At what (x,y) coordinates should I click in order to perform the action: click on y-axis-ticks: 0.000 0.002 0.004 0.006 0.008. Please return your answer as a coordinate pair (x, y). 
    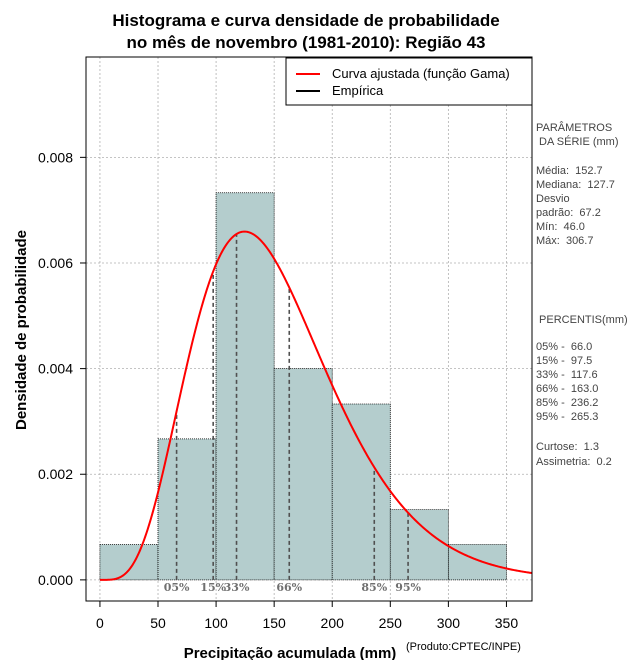
    Looking at the image, I should click on (62, 368).